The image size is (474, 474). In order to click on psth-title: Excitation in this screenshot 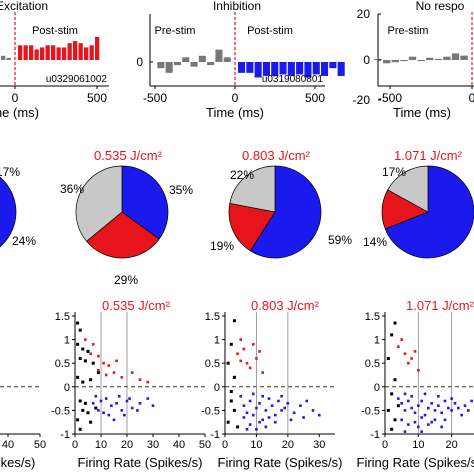, I will do `click(24, 6)`.